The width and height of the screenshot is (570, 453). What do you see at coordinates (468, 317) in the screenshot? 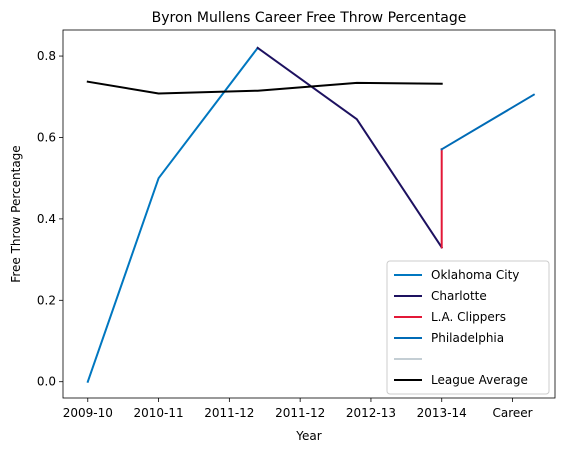
I see `legend-label: L.A. Clippers` at bounding box center [468, 317].